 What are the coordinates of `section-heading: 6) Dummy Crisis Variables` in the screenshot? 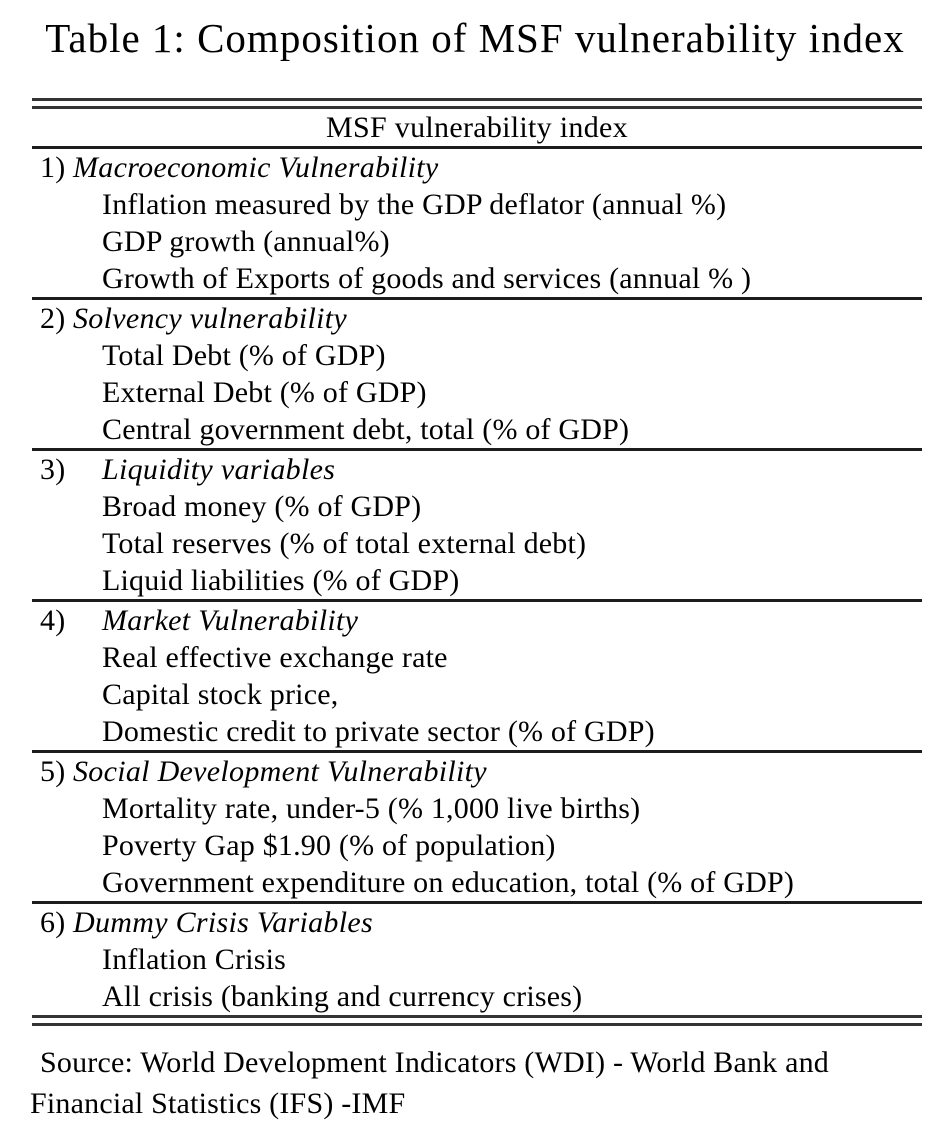 It's located at (477, 922).